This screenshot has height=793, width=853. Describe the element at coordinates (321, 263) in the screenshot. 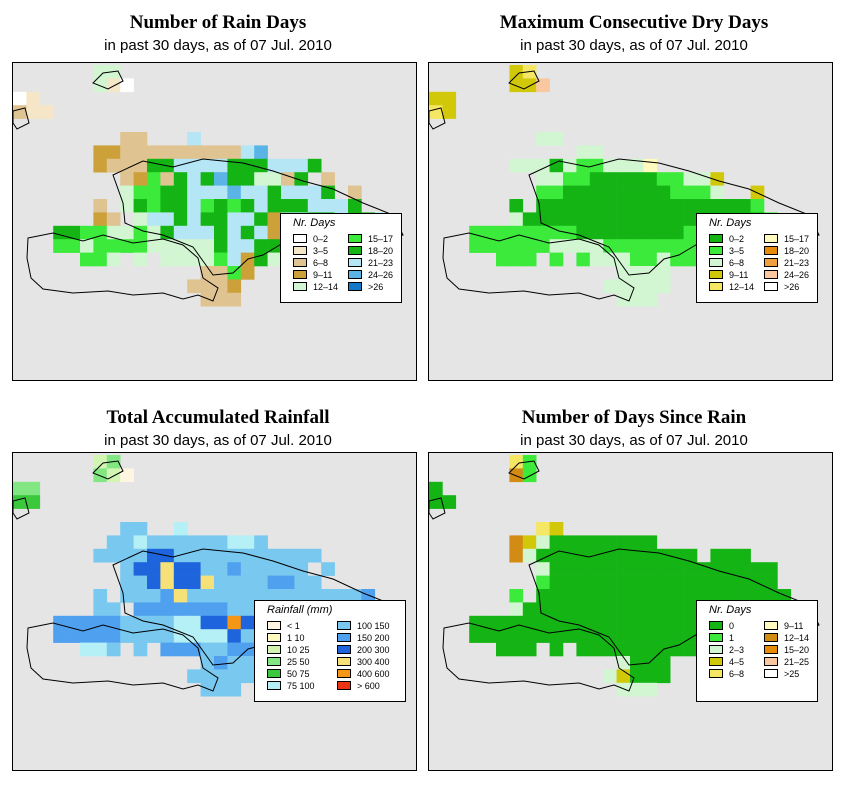

I see `legend-label: 6–8` at that location.